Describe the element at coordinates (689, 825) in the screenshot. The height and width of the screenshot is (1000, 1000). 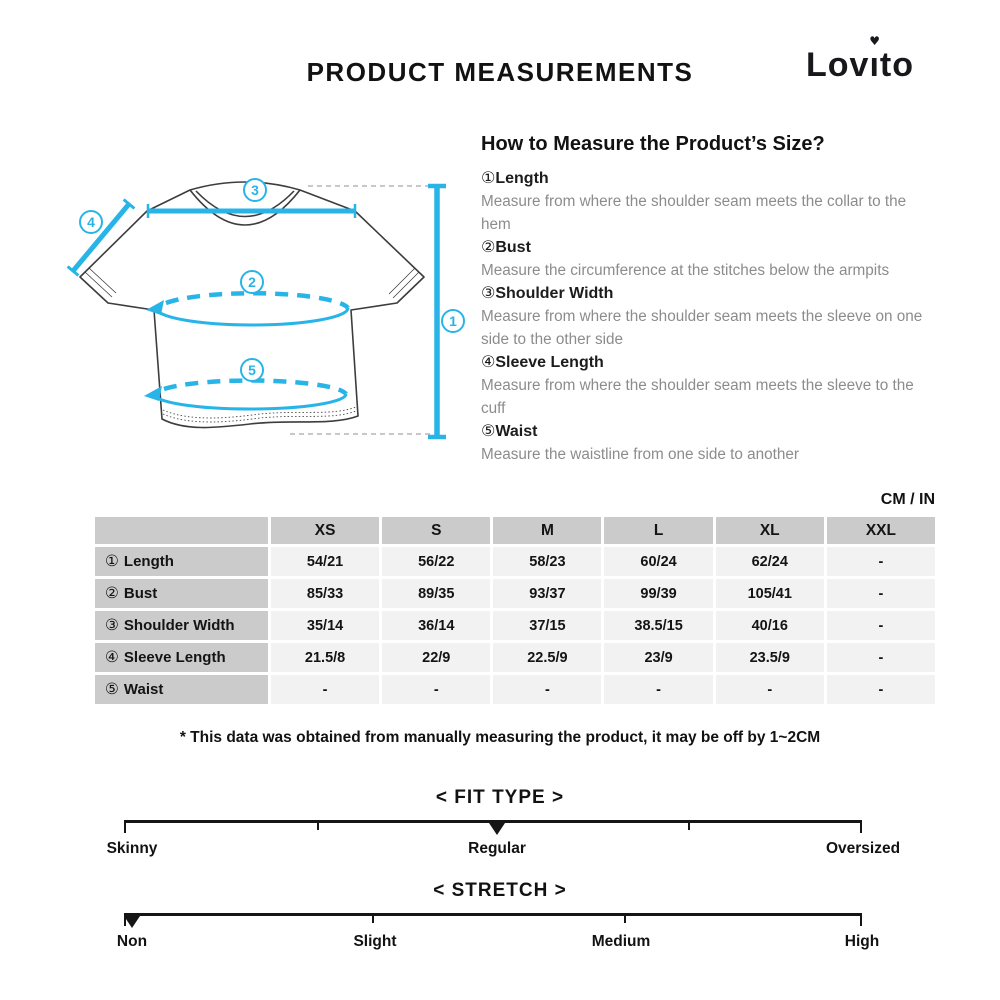
I see `fit-tick-three-quarter` at that location.